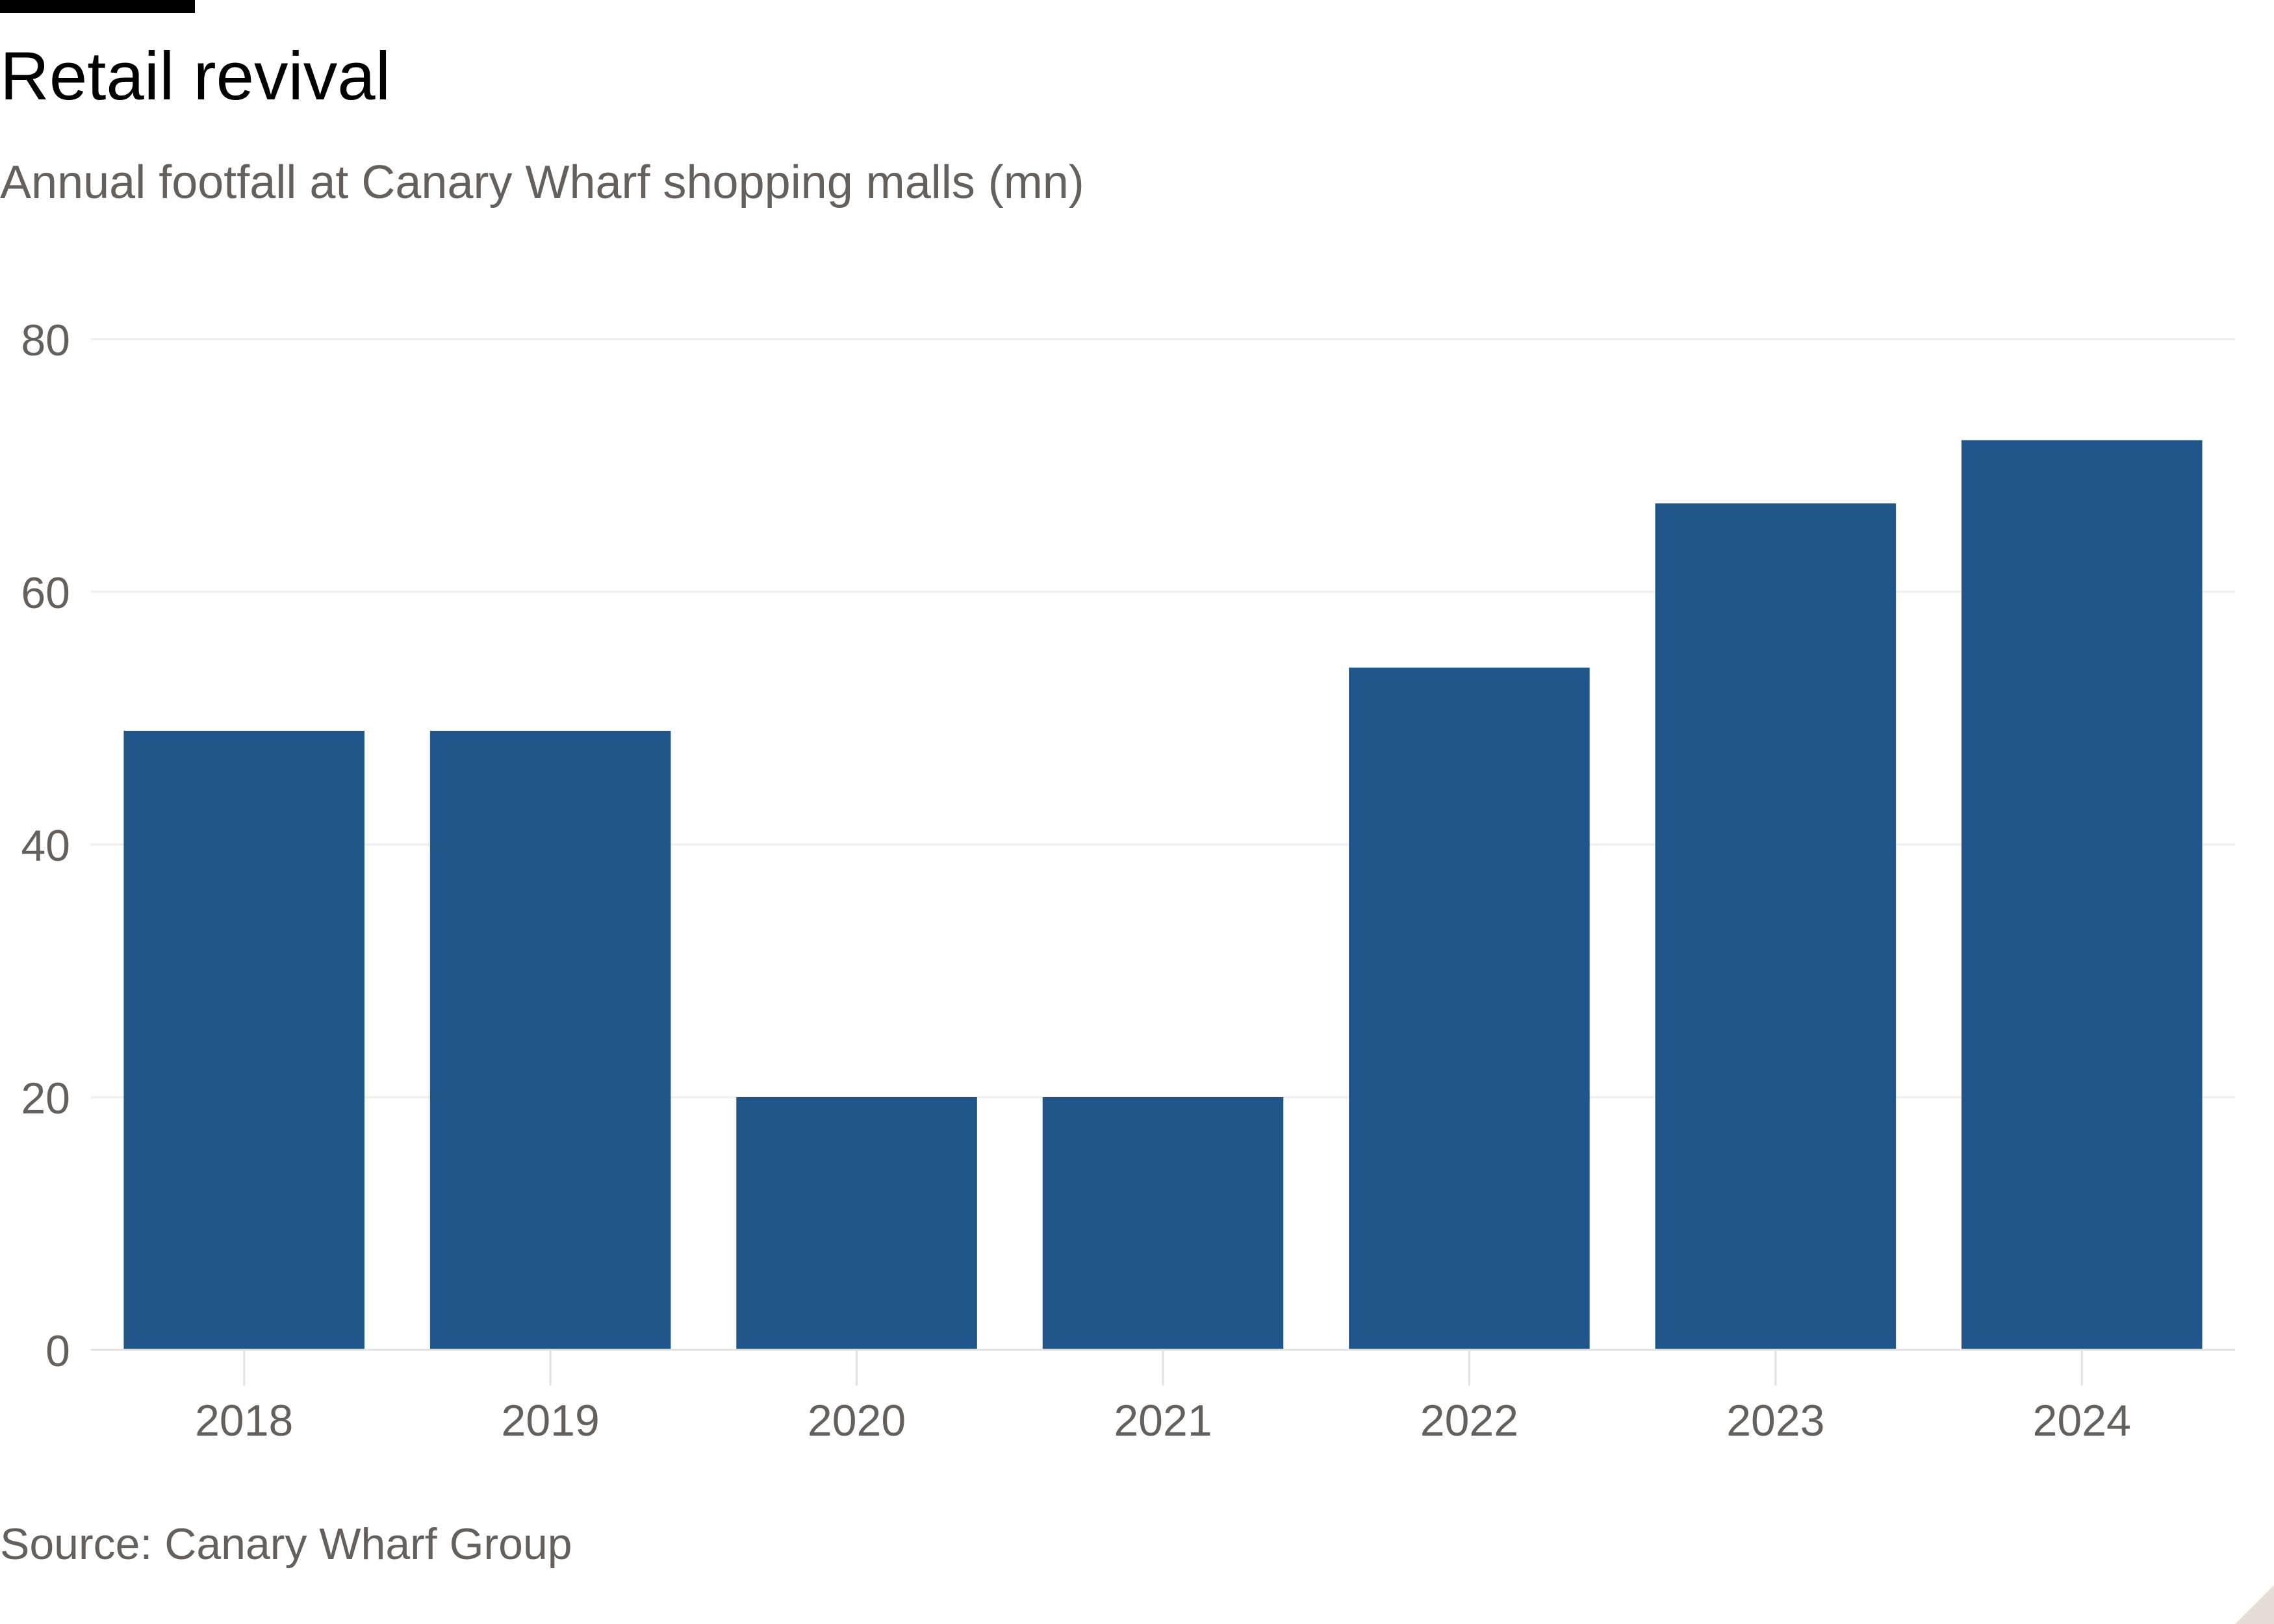 This screenshot has height=1624, width=2274. What do you see at coordinates (550, 1040) in the screenshot?
I see `bar-2019` at bounding box center [550, 1040].